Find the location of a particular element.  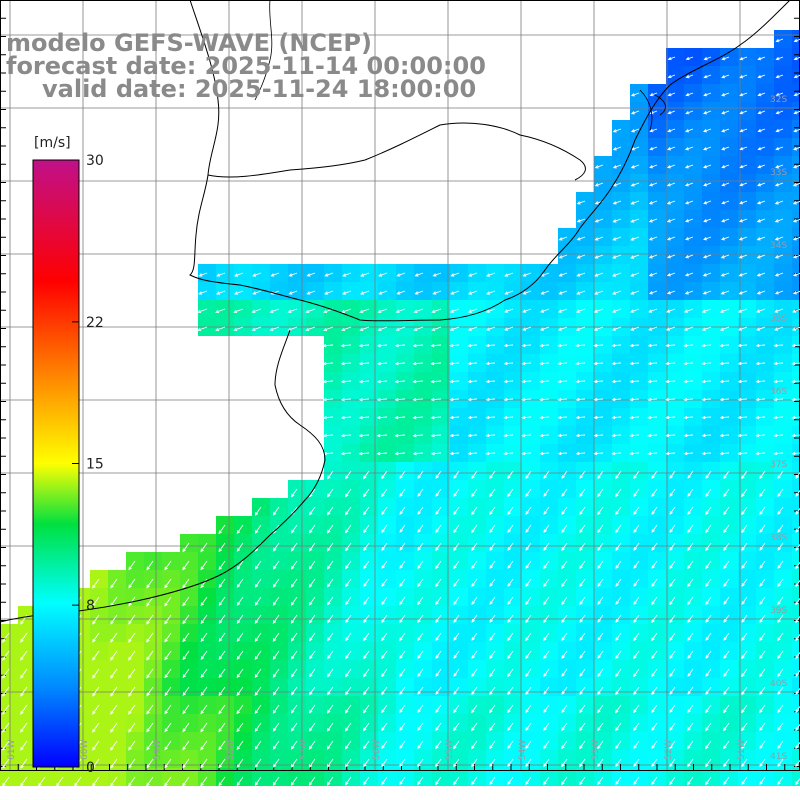

lon-label: 59W is located at coordinates (158, 750).